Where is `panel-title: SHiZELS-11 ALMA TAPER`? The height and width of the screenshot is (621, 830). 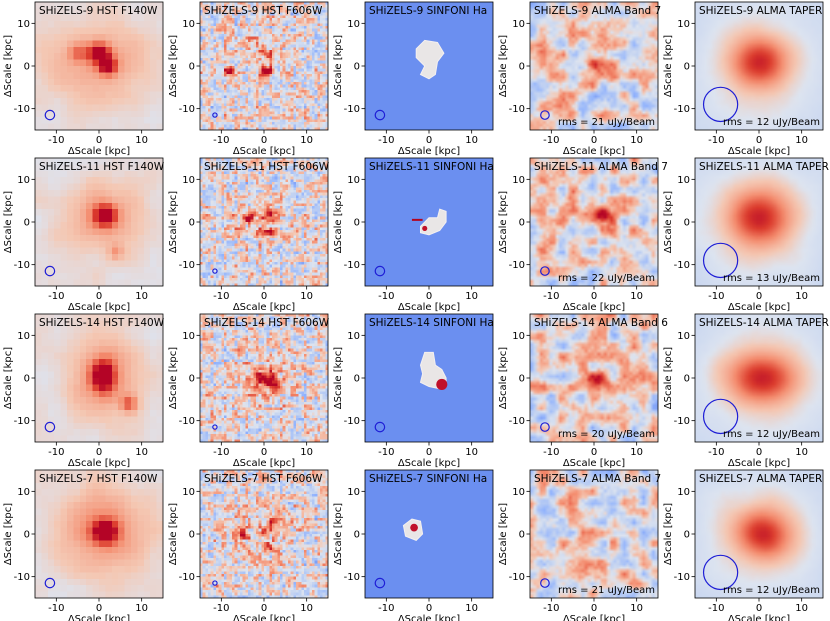 panel-title: SHiZELS-11 ALMA TAPER is located at coordinates (764, 167).